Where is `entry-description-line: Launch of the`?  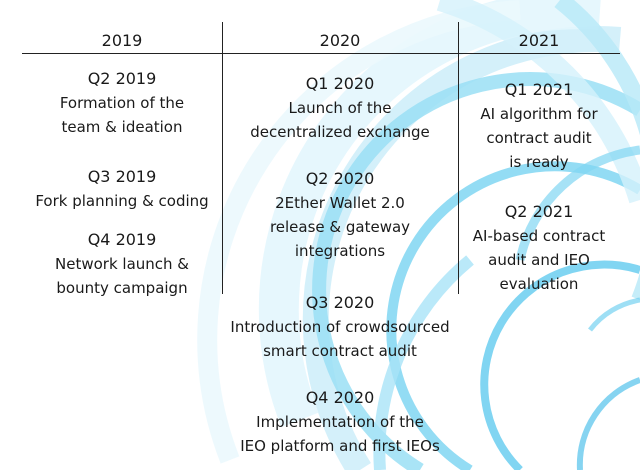 entry-description-line: Launch of the is located at coordinates (340, 108).